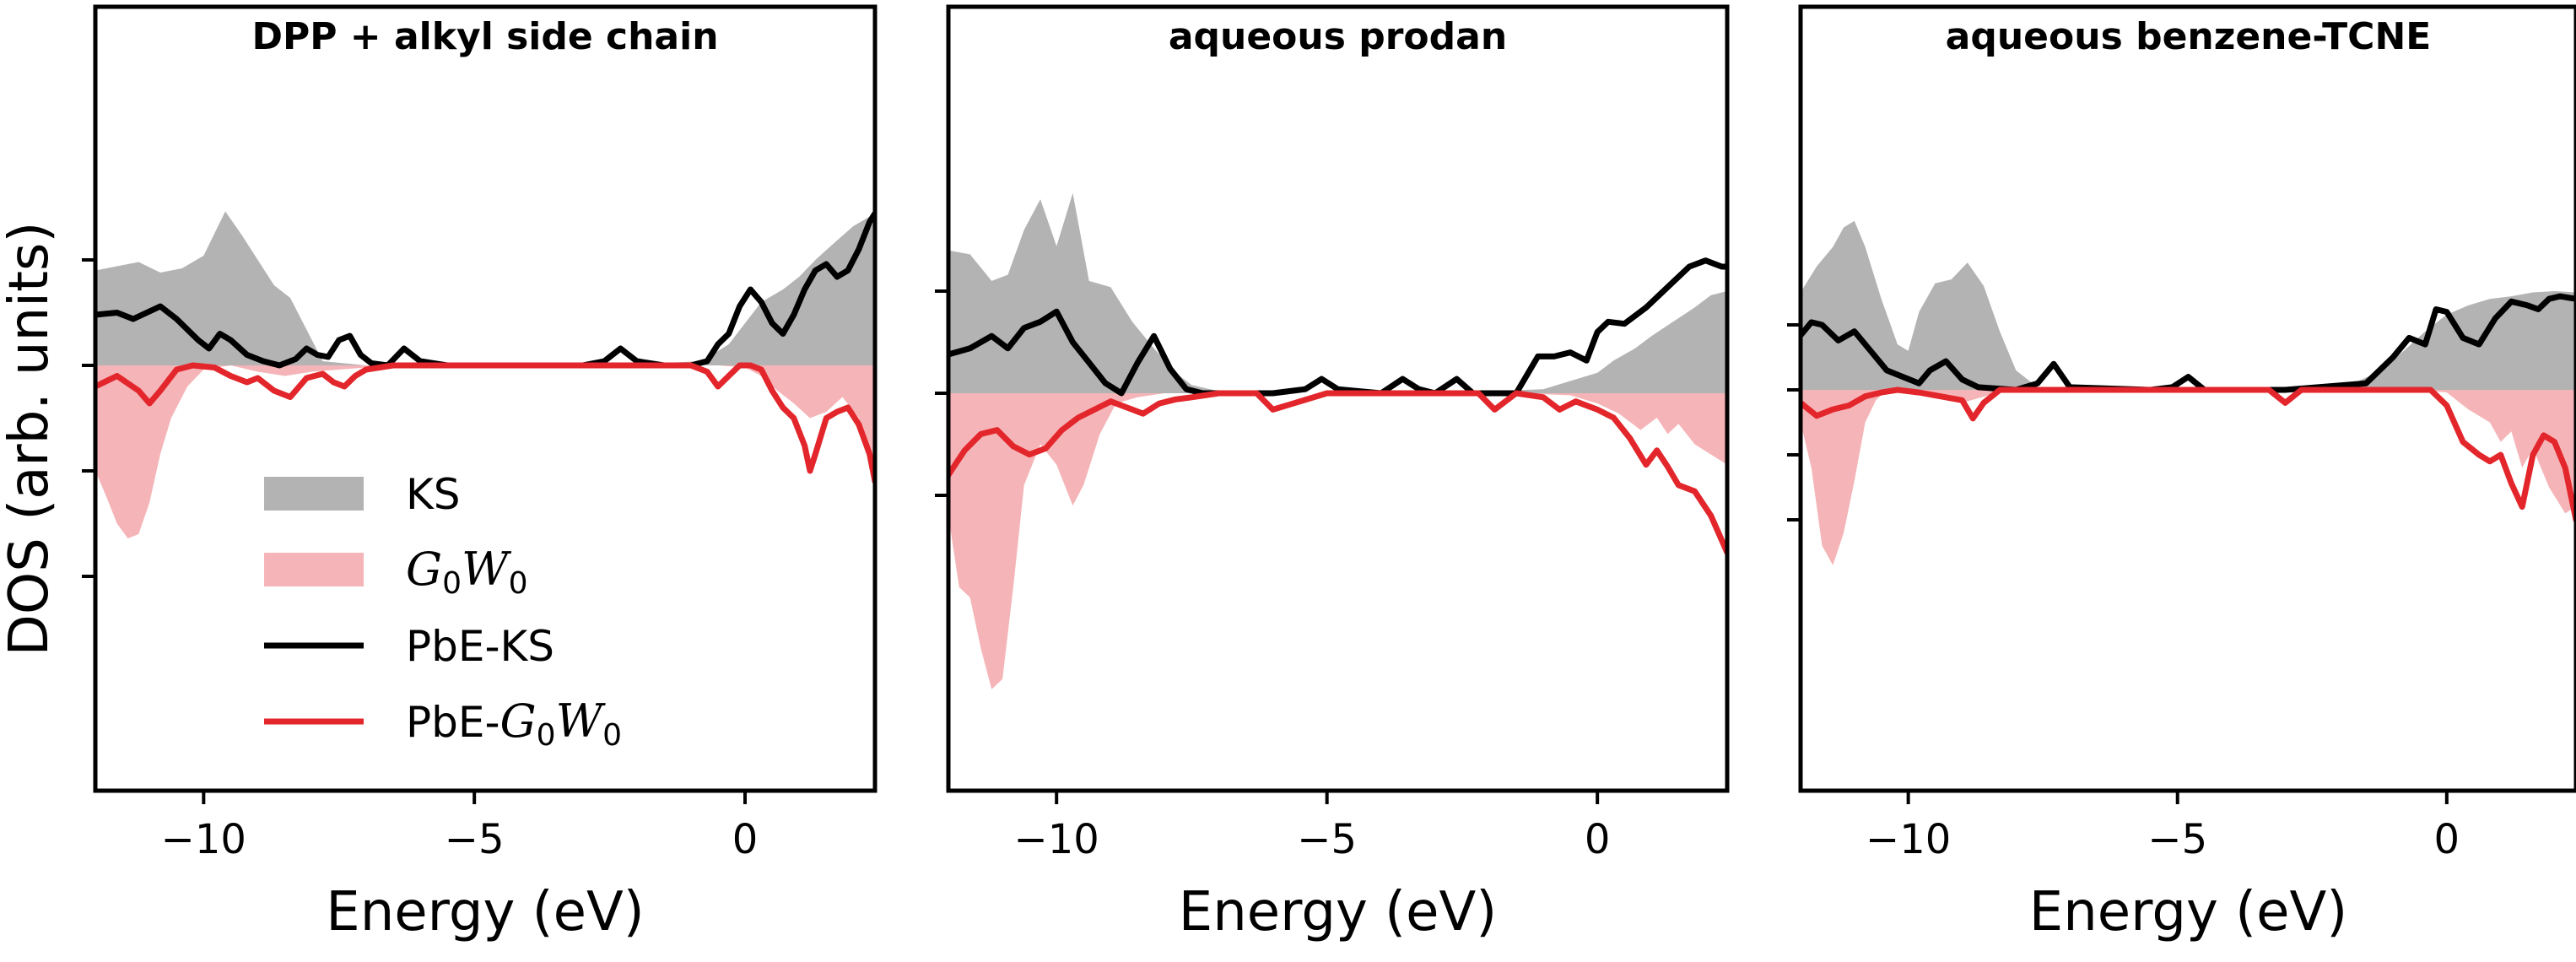 The height and width of the screenshot is (962, 2576). Describe the element at coordinates (514, 723) in the screenshot. I see `legend-label-pbe-g0w0: PbE-G0W0` at that location.